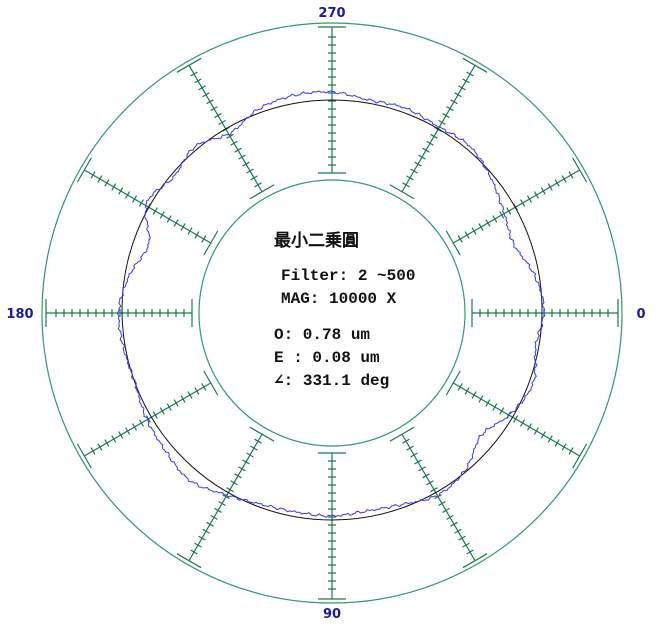  I want to click on angle-label-0: 0, so click(640, 314).